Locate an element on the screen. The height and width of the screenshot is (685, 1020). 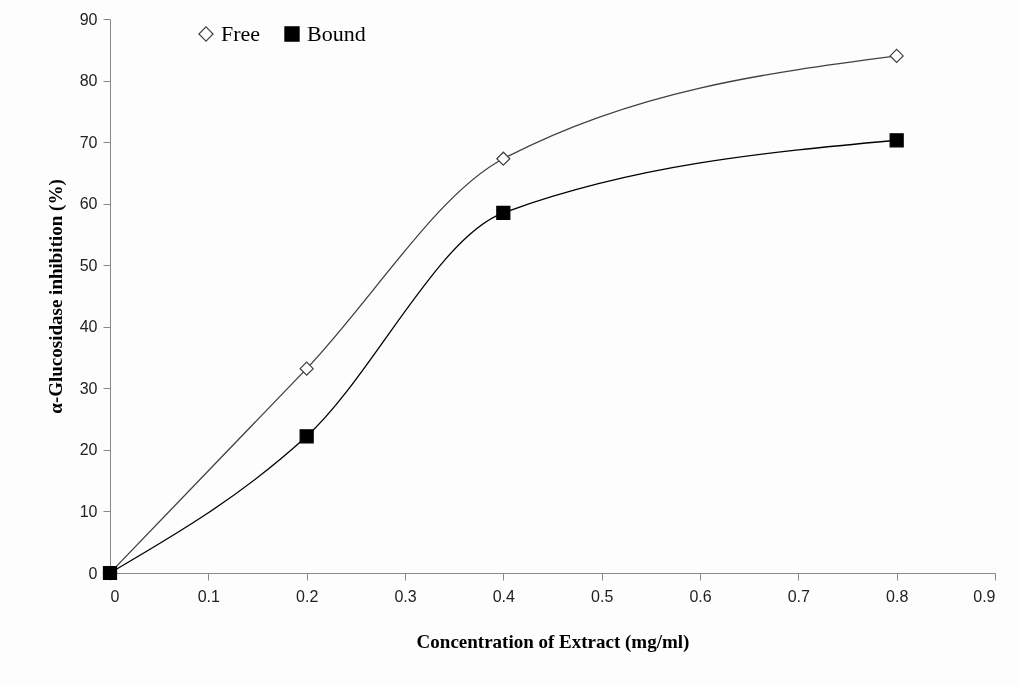
x-tick-label: 0.2 is located at coordinates (307, 596).